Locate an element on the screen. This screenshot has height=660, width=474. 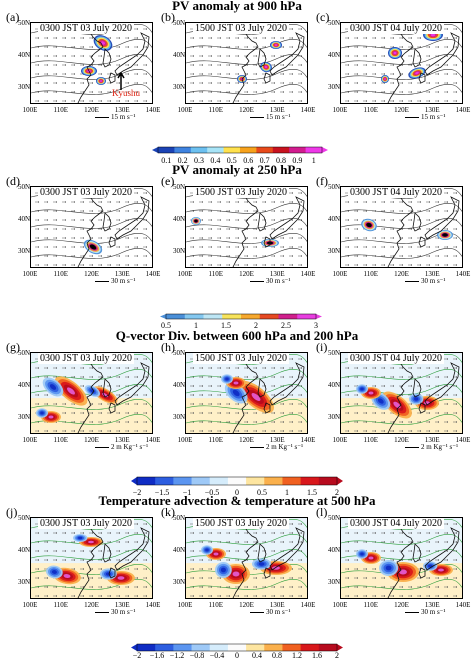
korea-coast is located at coordinates (417, 553).